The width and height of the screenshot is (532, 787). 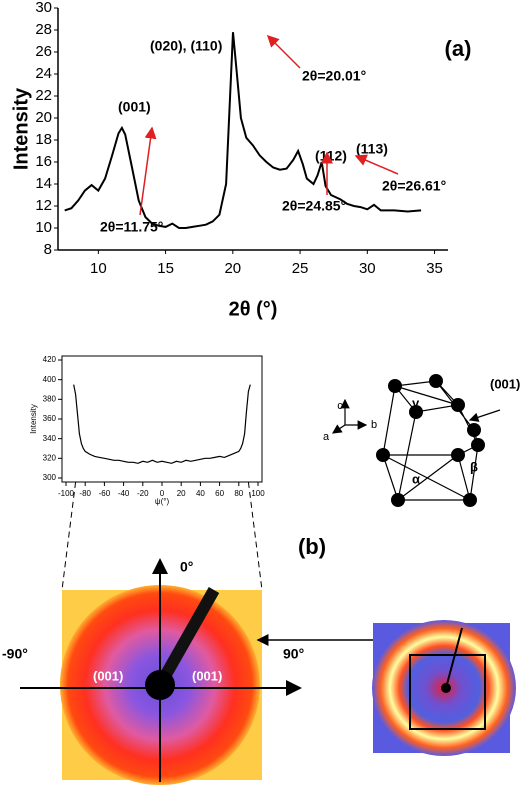 I want to click on x-tick-label: -60, so click(x=105, y=493).